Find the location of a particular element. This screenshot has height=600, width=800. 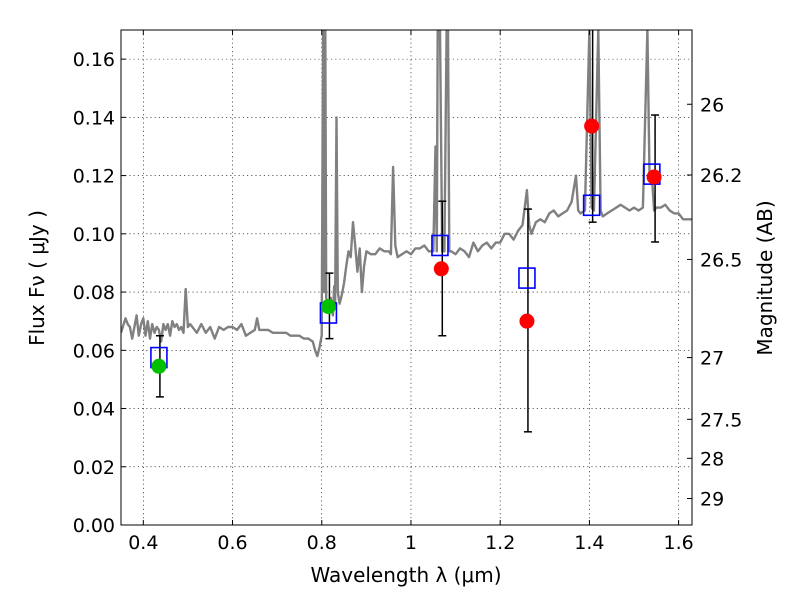

y2-axis-title: Magnitude (AB) is located at coordinates (765, 277).